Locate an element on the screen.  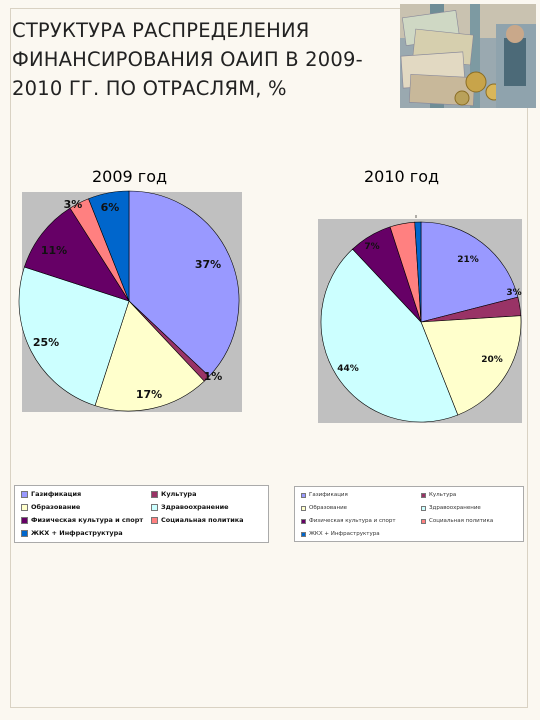
pie-chart-2009: 37% 1% 17% 25% 11% 3% 6% is located at coordinates (128, 301).